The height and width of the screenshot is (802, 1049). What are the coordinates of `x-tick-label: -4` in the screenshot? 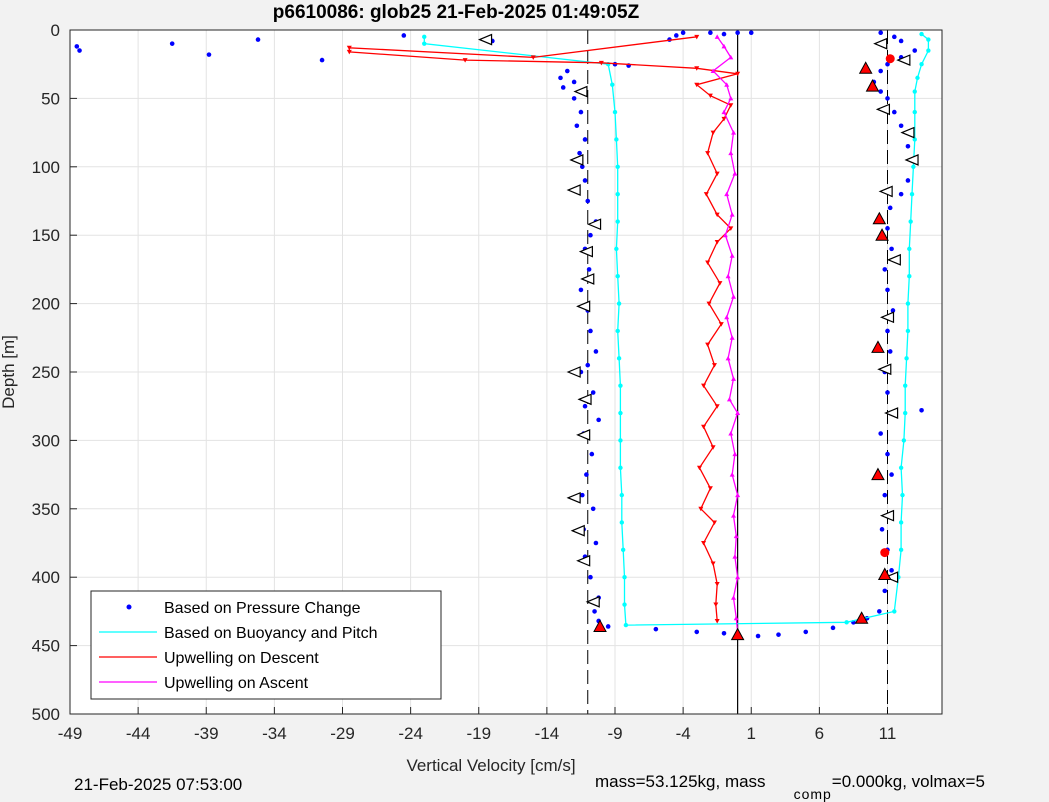 It's located at (683, 733).